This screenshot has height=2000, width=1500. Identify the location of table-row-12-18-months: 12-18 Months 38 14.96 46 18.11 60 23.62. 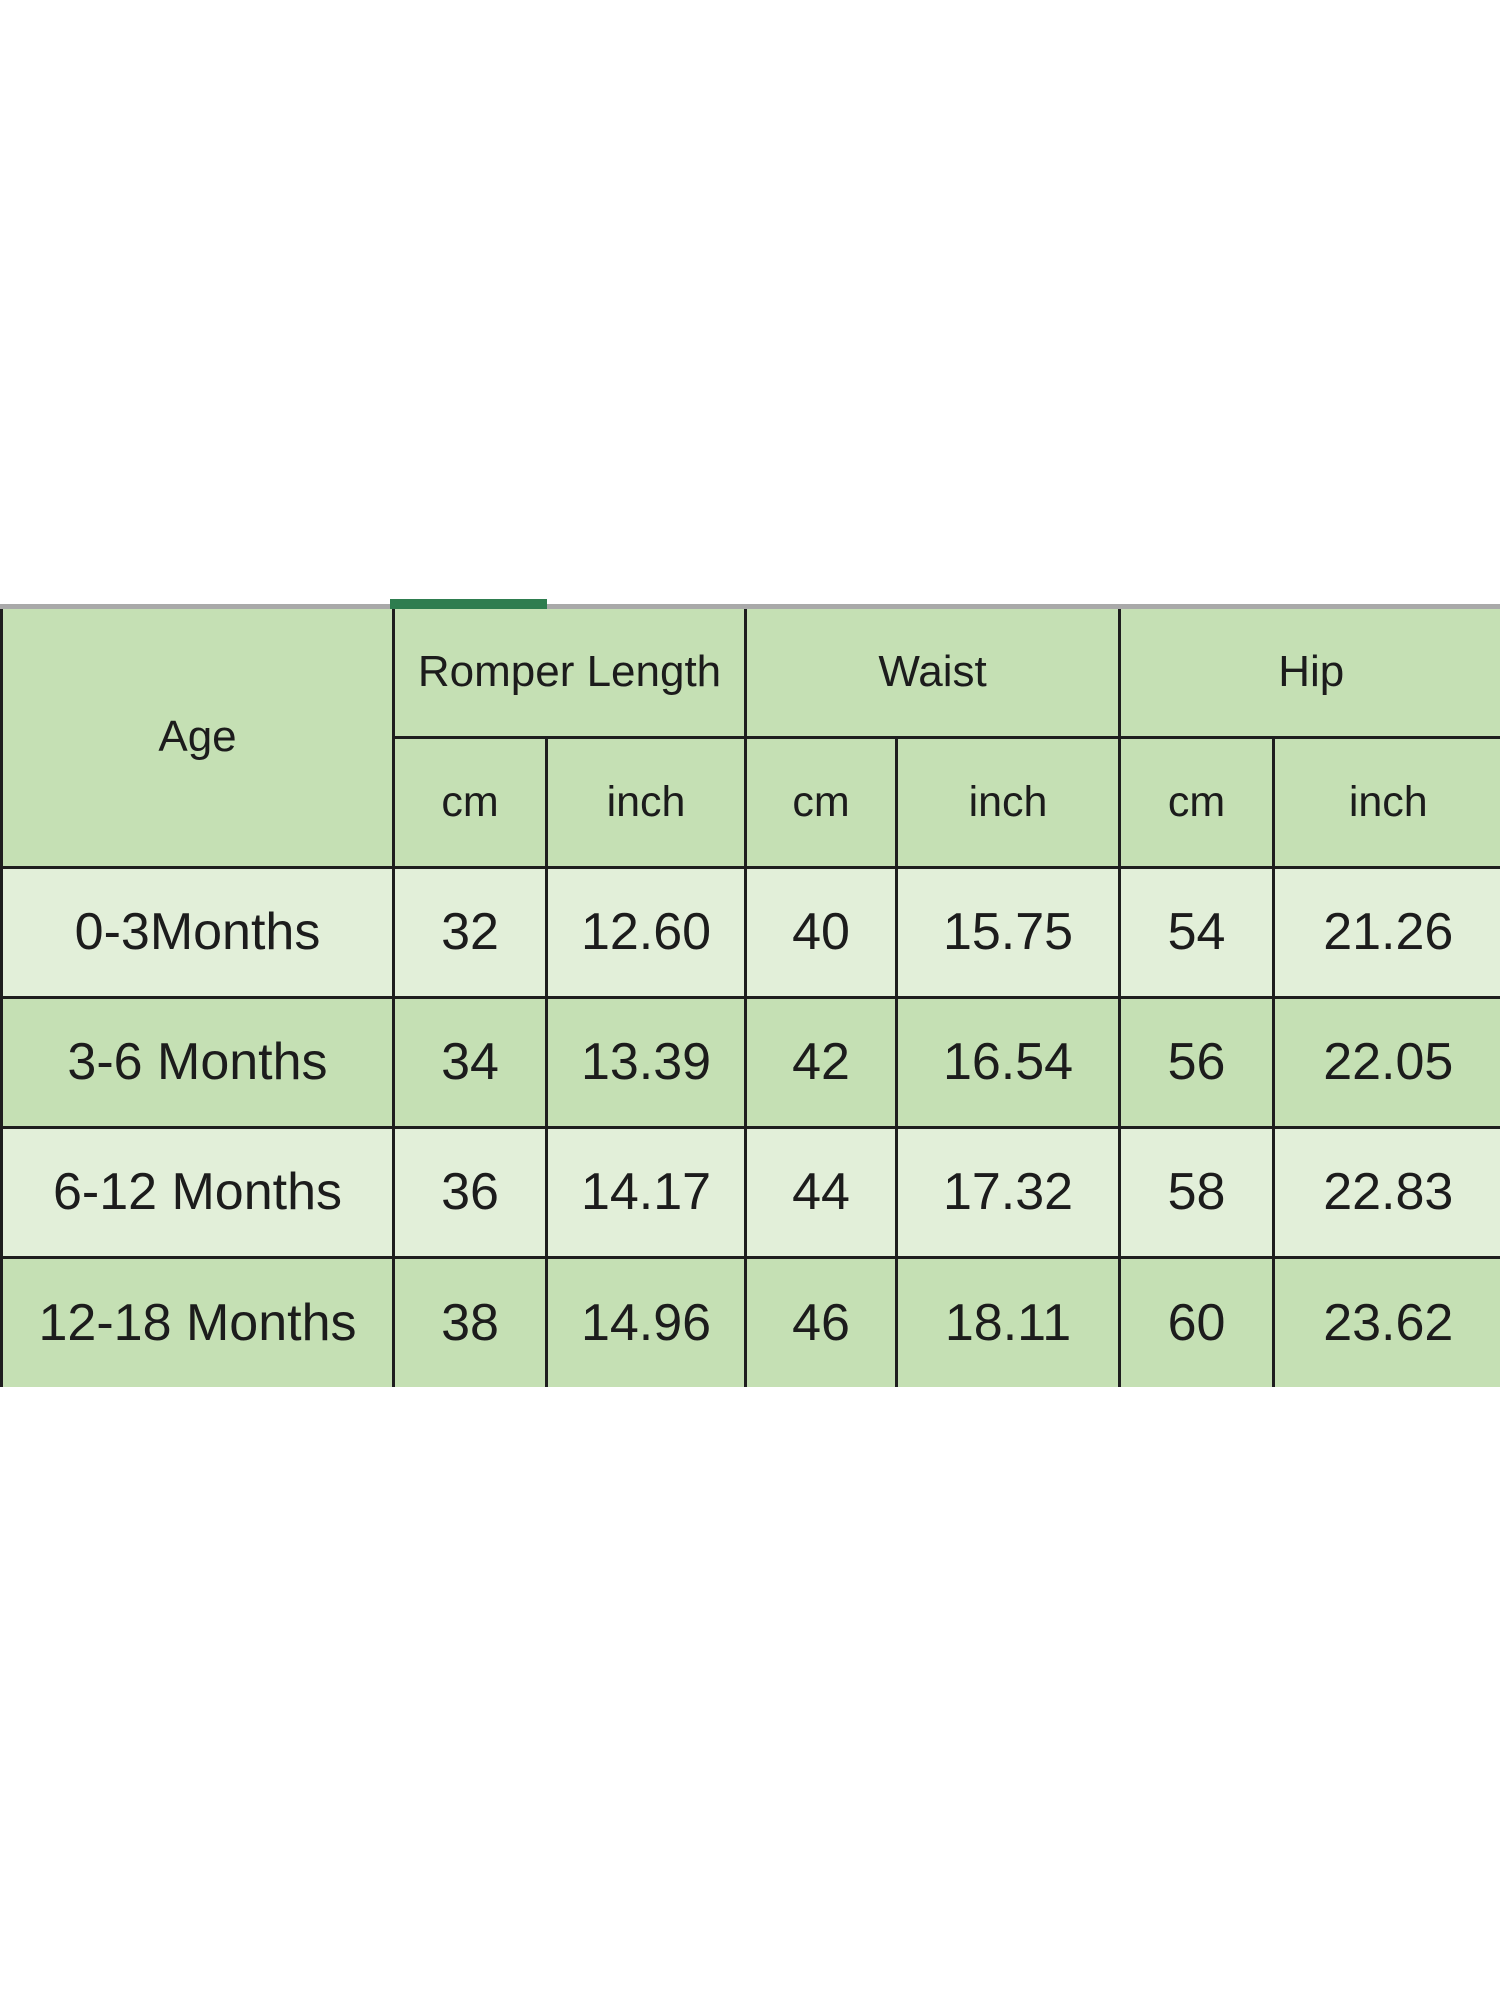
(750, 1321).